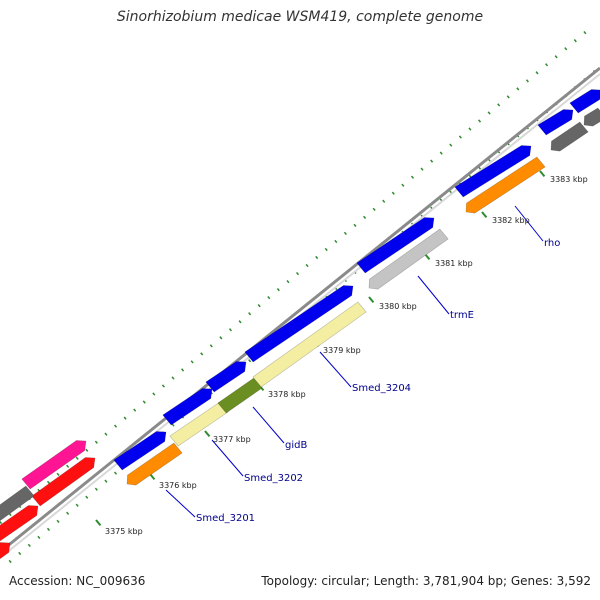 The image size is (600, 600). What do you see at coordinates (178, 485) in the screenshot?
I see `tick-label-3376: 3376 kbp` at bounding box center [178, 485].